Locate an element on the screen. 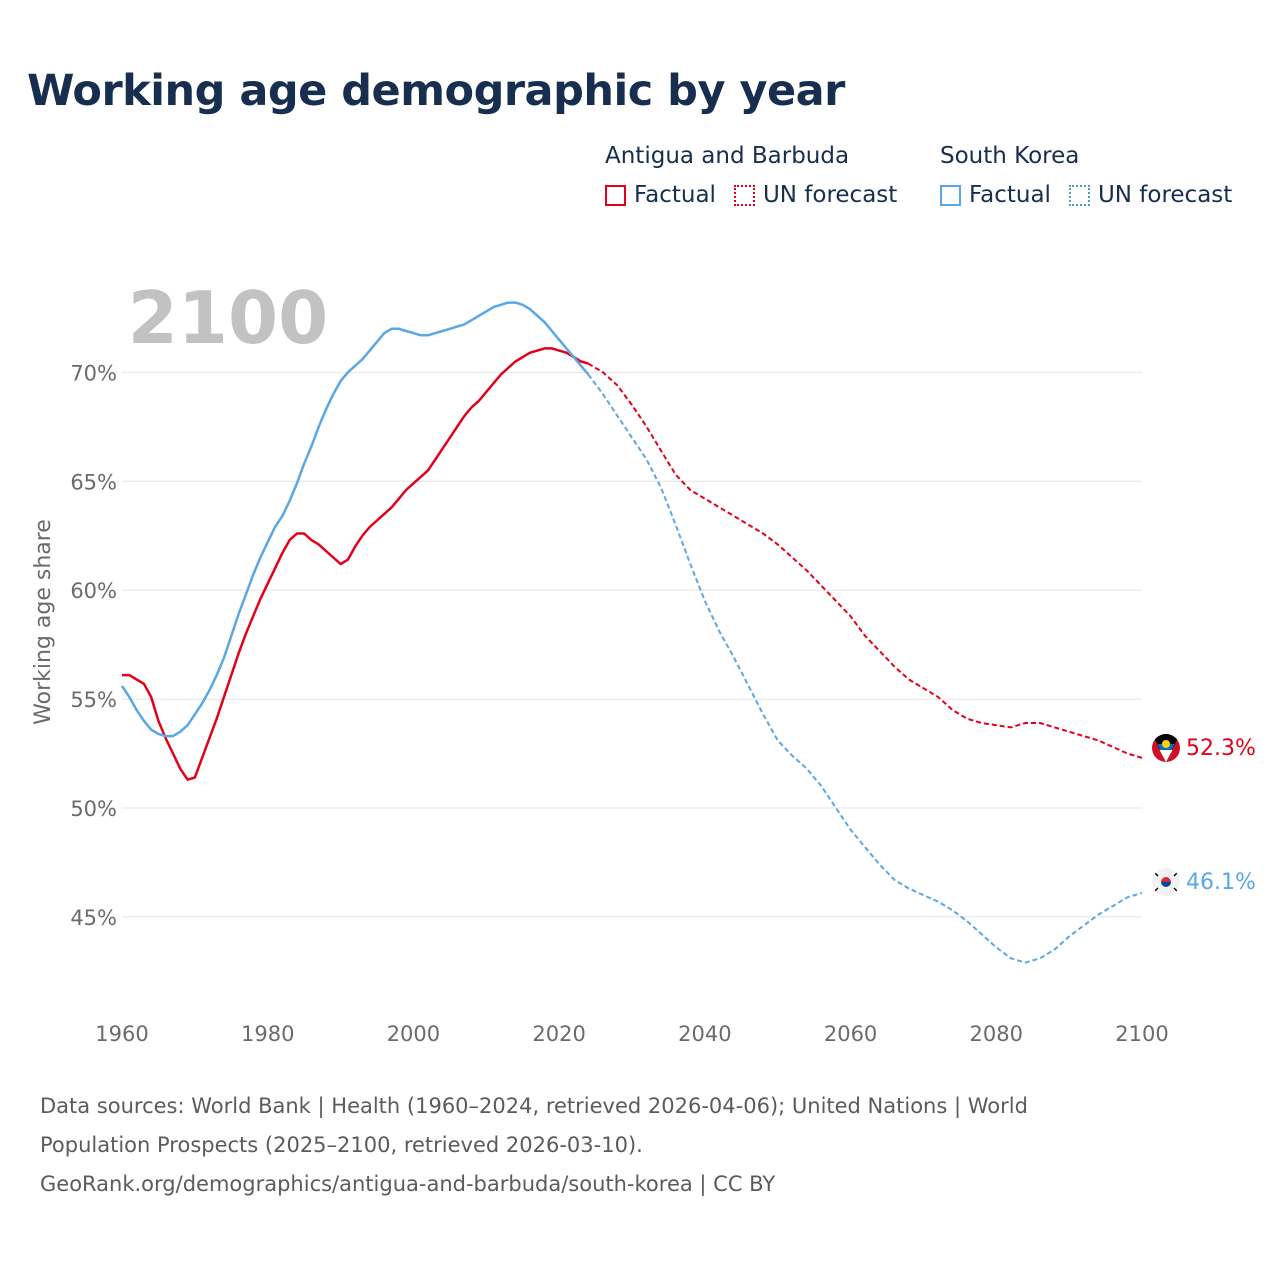 This screenshot has height=1280, width=1280. legend-item-korea-factual: Factual is located at coordinates (995, 195).